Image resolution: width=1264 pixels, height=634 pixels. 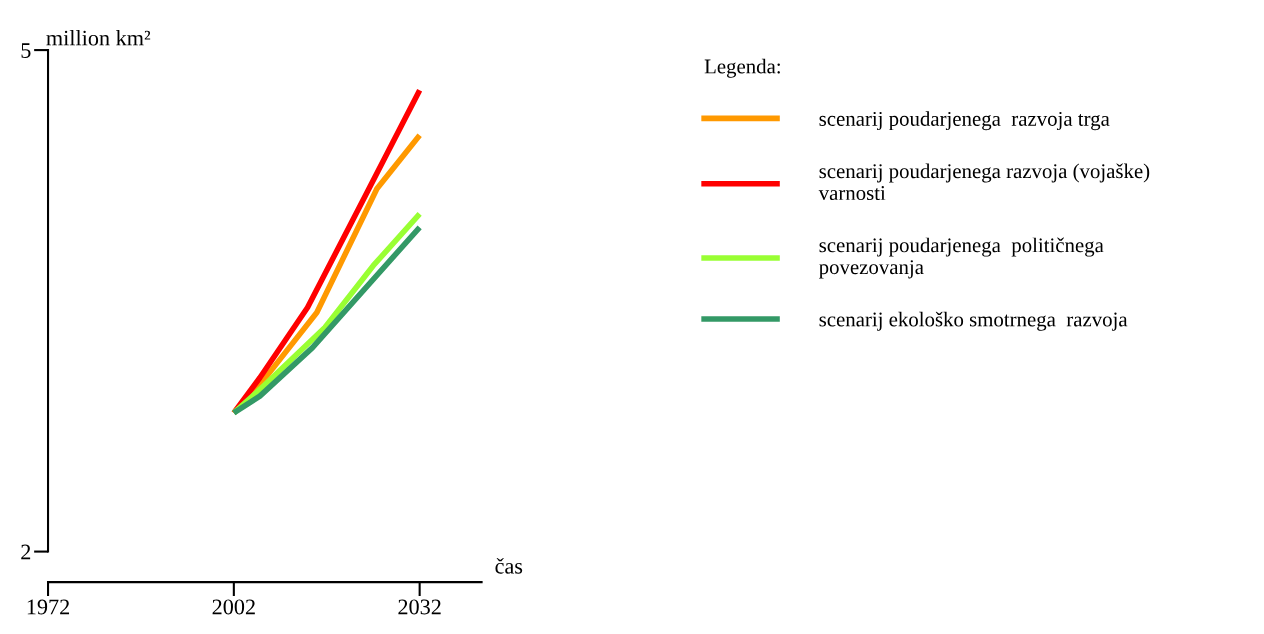 I want to click on y-tick-label: 5, so click(x=26, y=51).